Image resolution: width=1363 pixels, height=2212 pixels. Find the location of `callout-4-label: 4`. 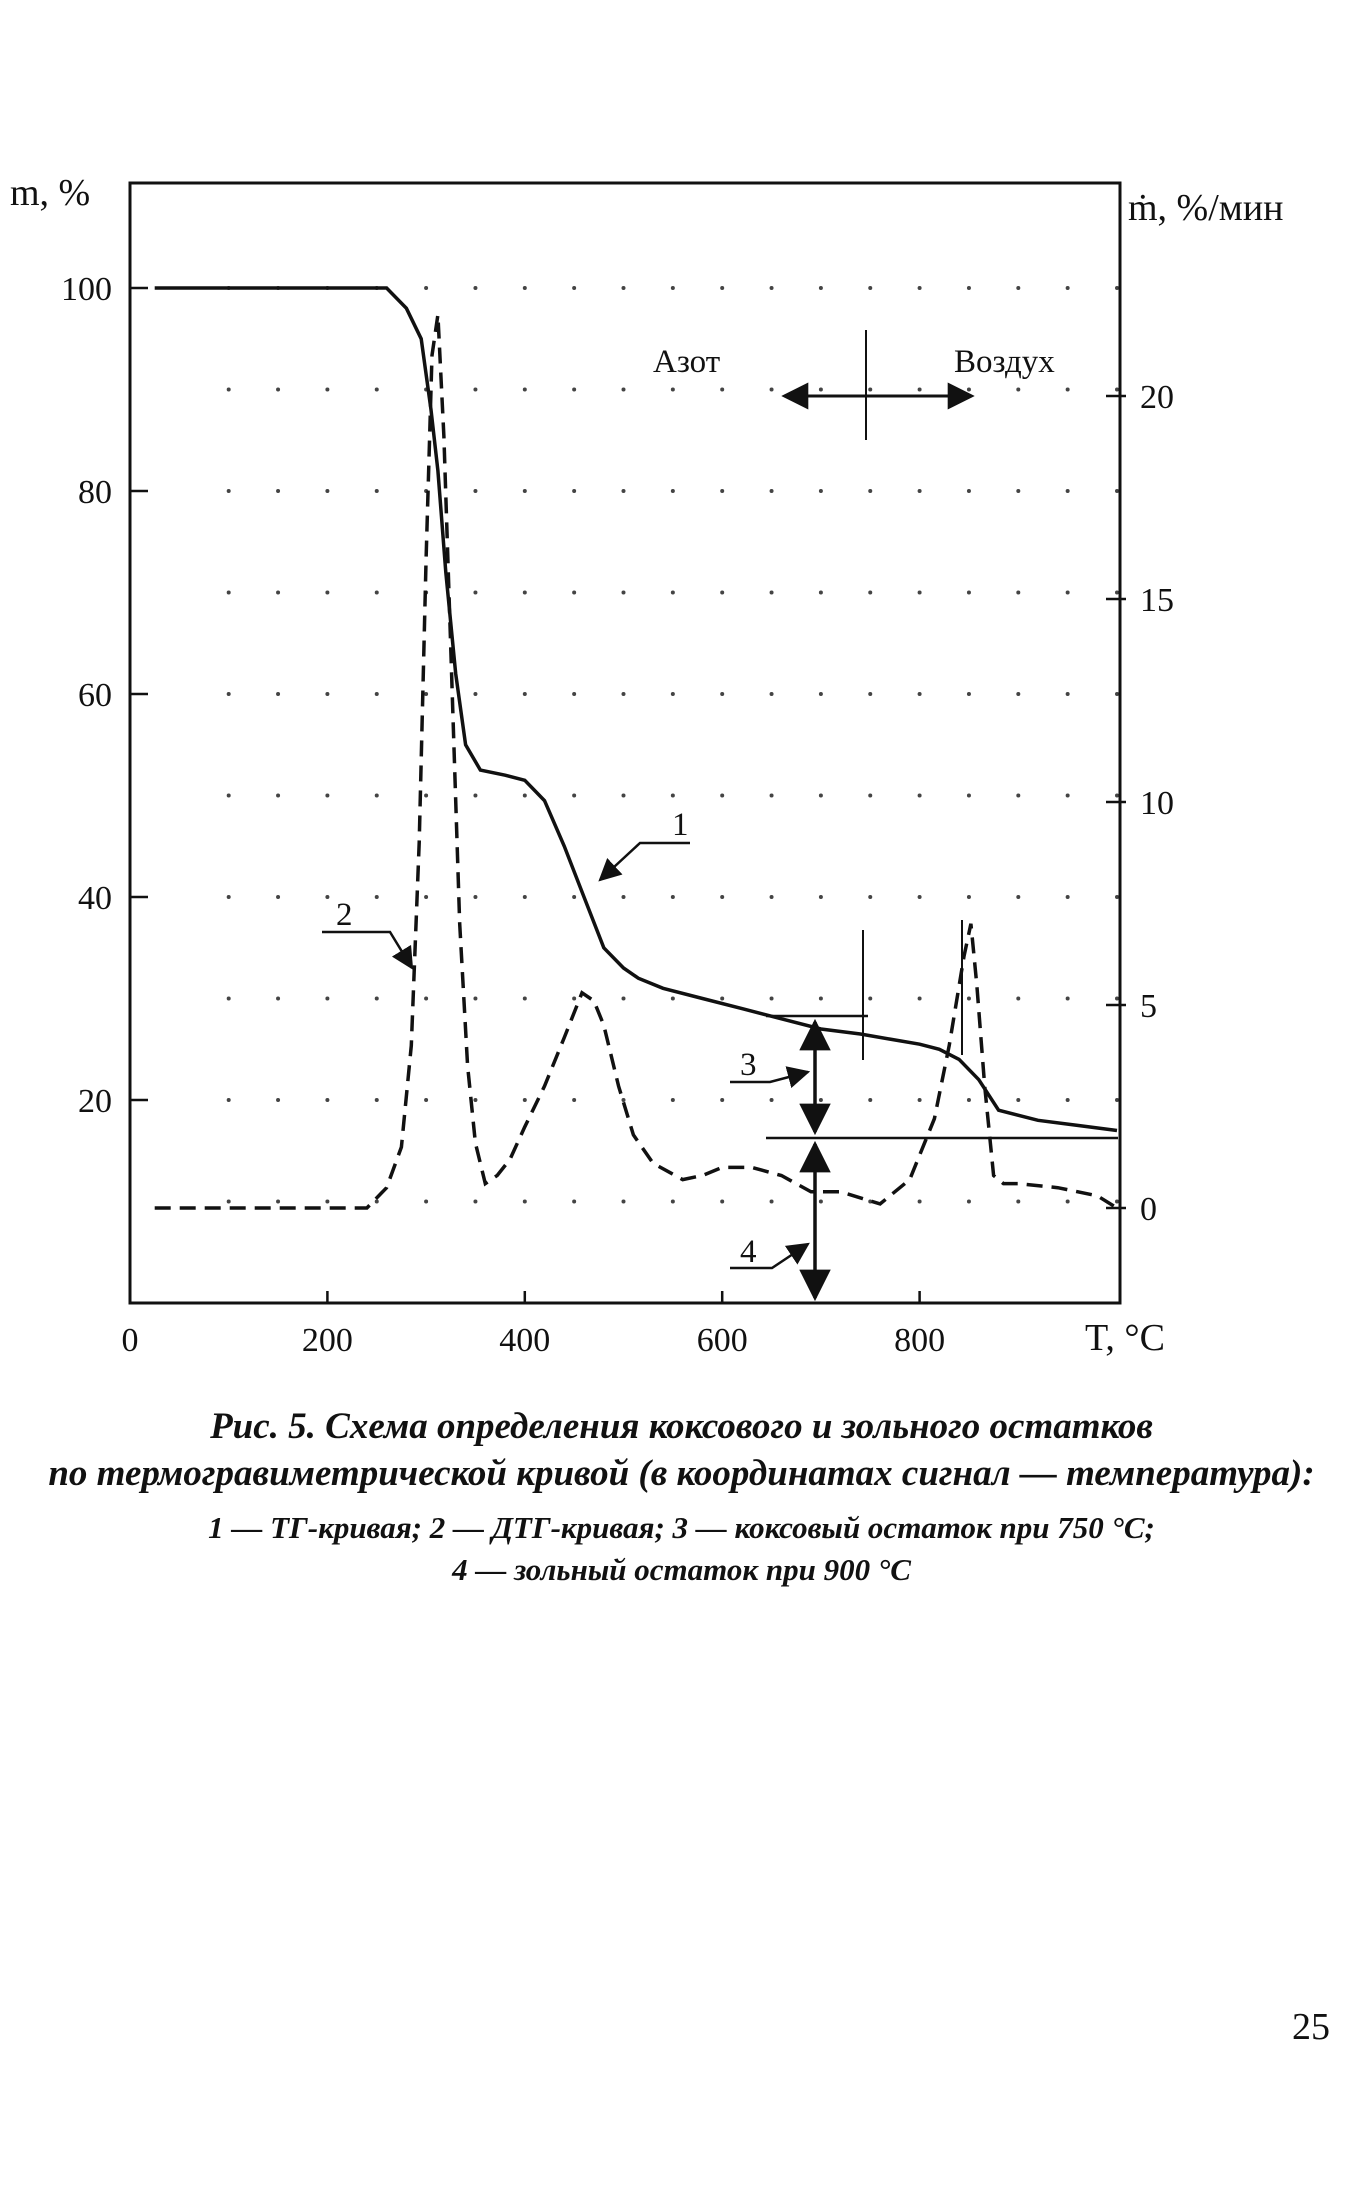

callout-4-label: 4 is located at coordinates (748, 1252).